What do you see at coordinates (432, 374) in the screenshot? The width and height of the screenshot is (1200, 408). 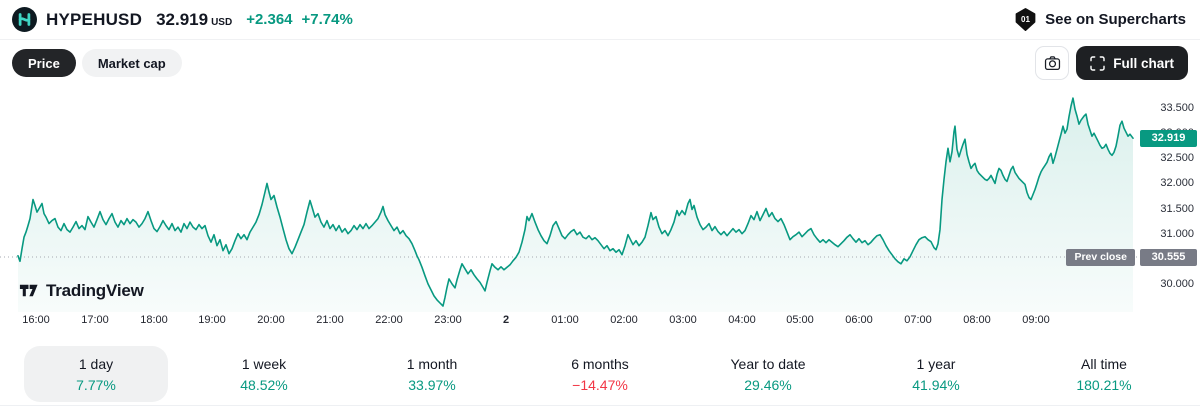 I see `period-1-month: 1 month 33.97%` at bounding box center [432, 374].